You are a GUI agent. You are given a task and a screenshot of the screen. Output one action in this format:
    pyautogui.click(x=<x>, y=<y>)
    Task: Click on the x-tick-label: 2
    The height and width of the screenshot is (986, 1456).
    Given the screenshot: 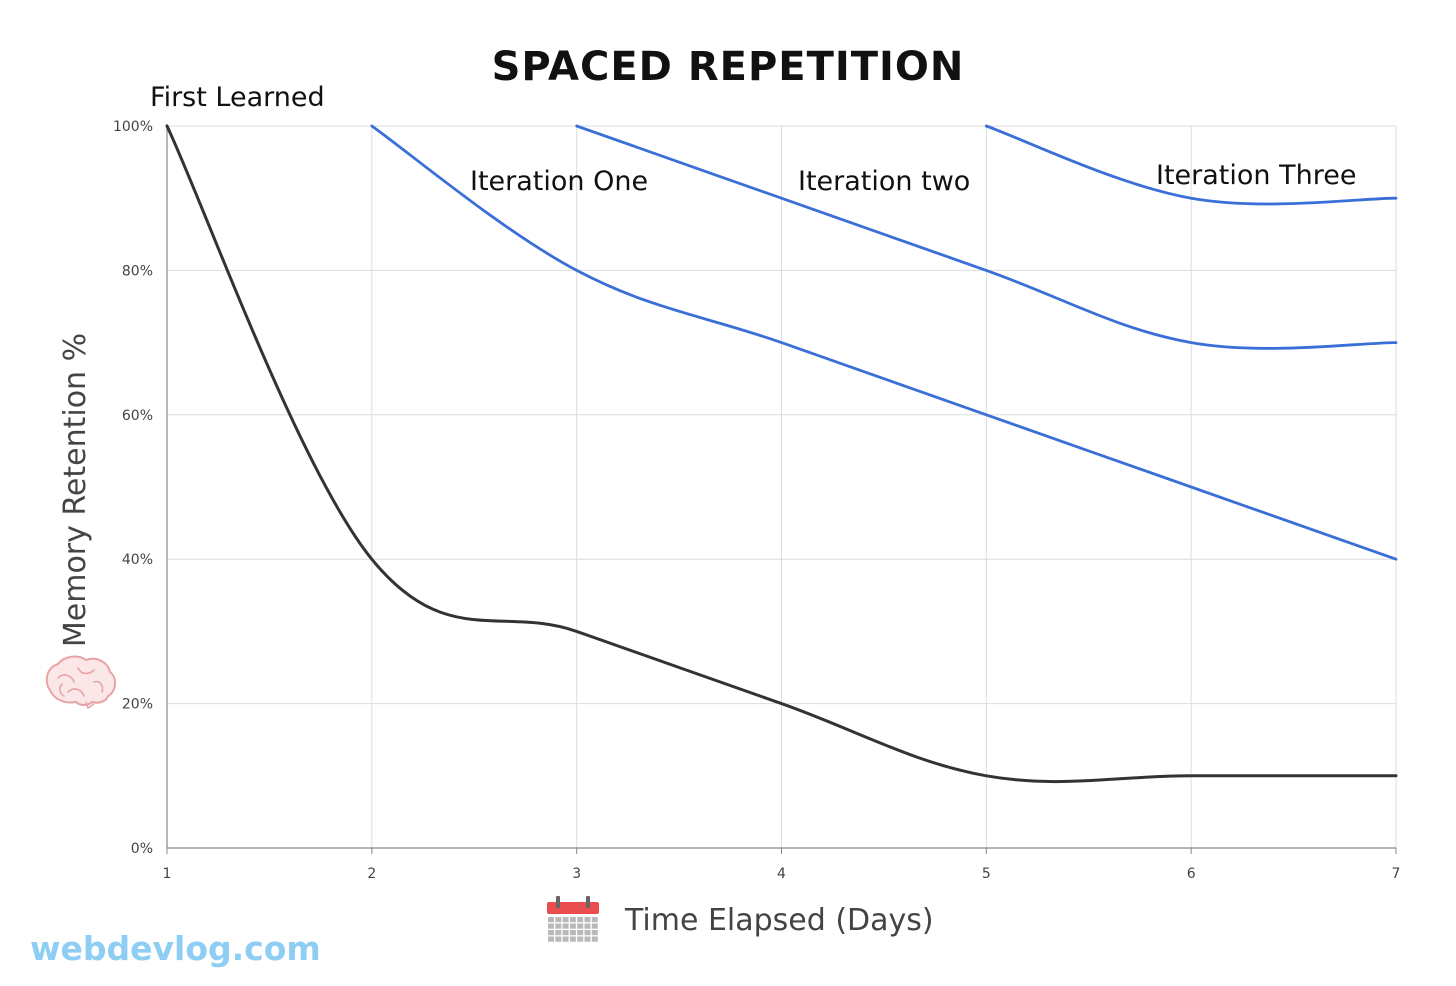 What is the action you would take?
    pyautogui.click(x=371, y=874)
    